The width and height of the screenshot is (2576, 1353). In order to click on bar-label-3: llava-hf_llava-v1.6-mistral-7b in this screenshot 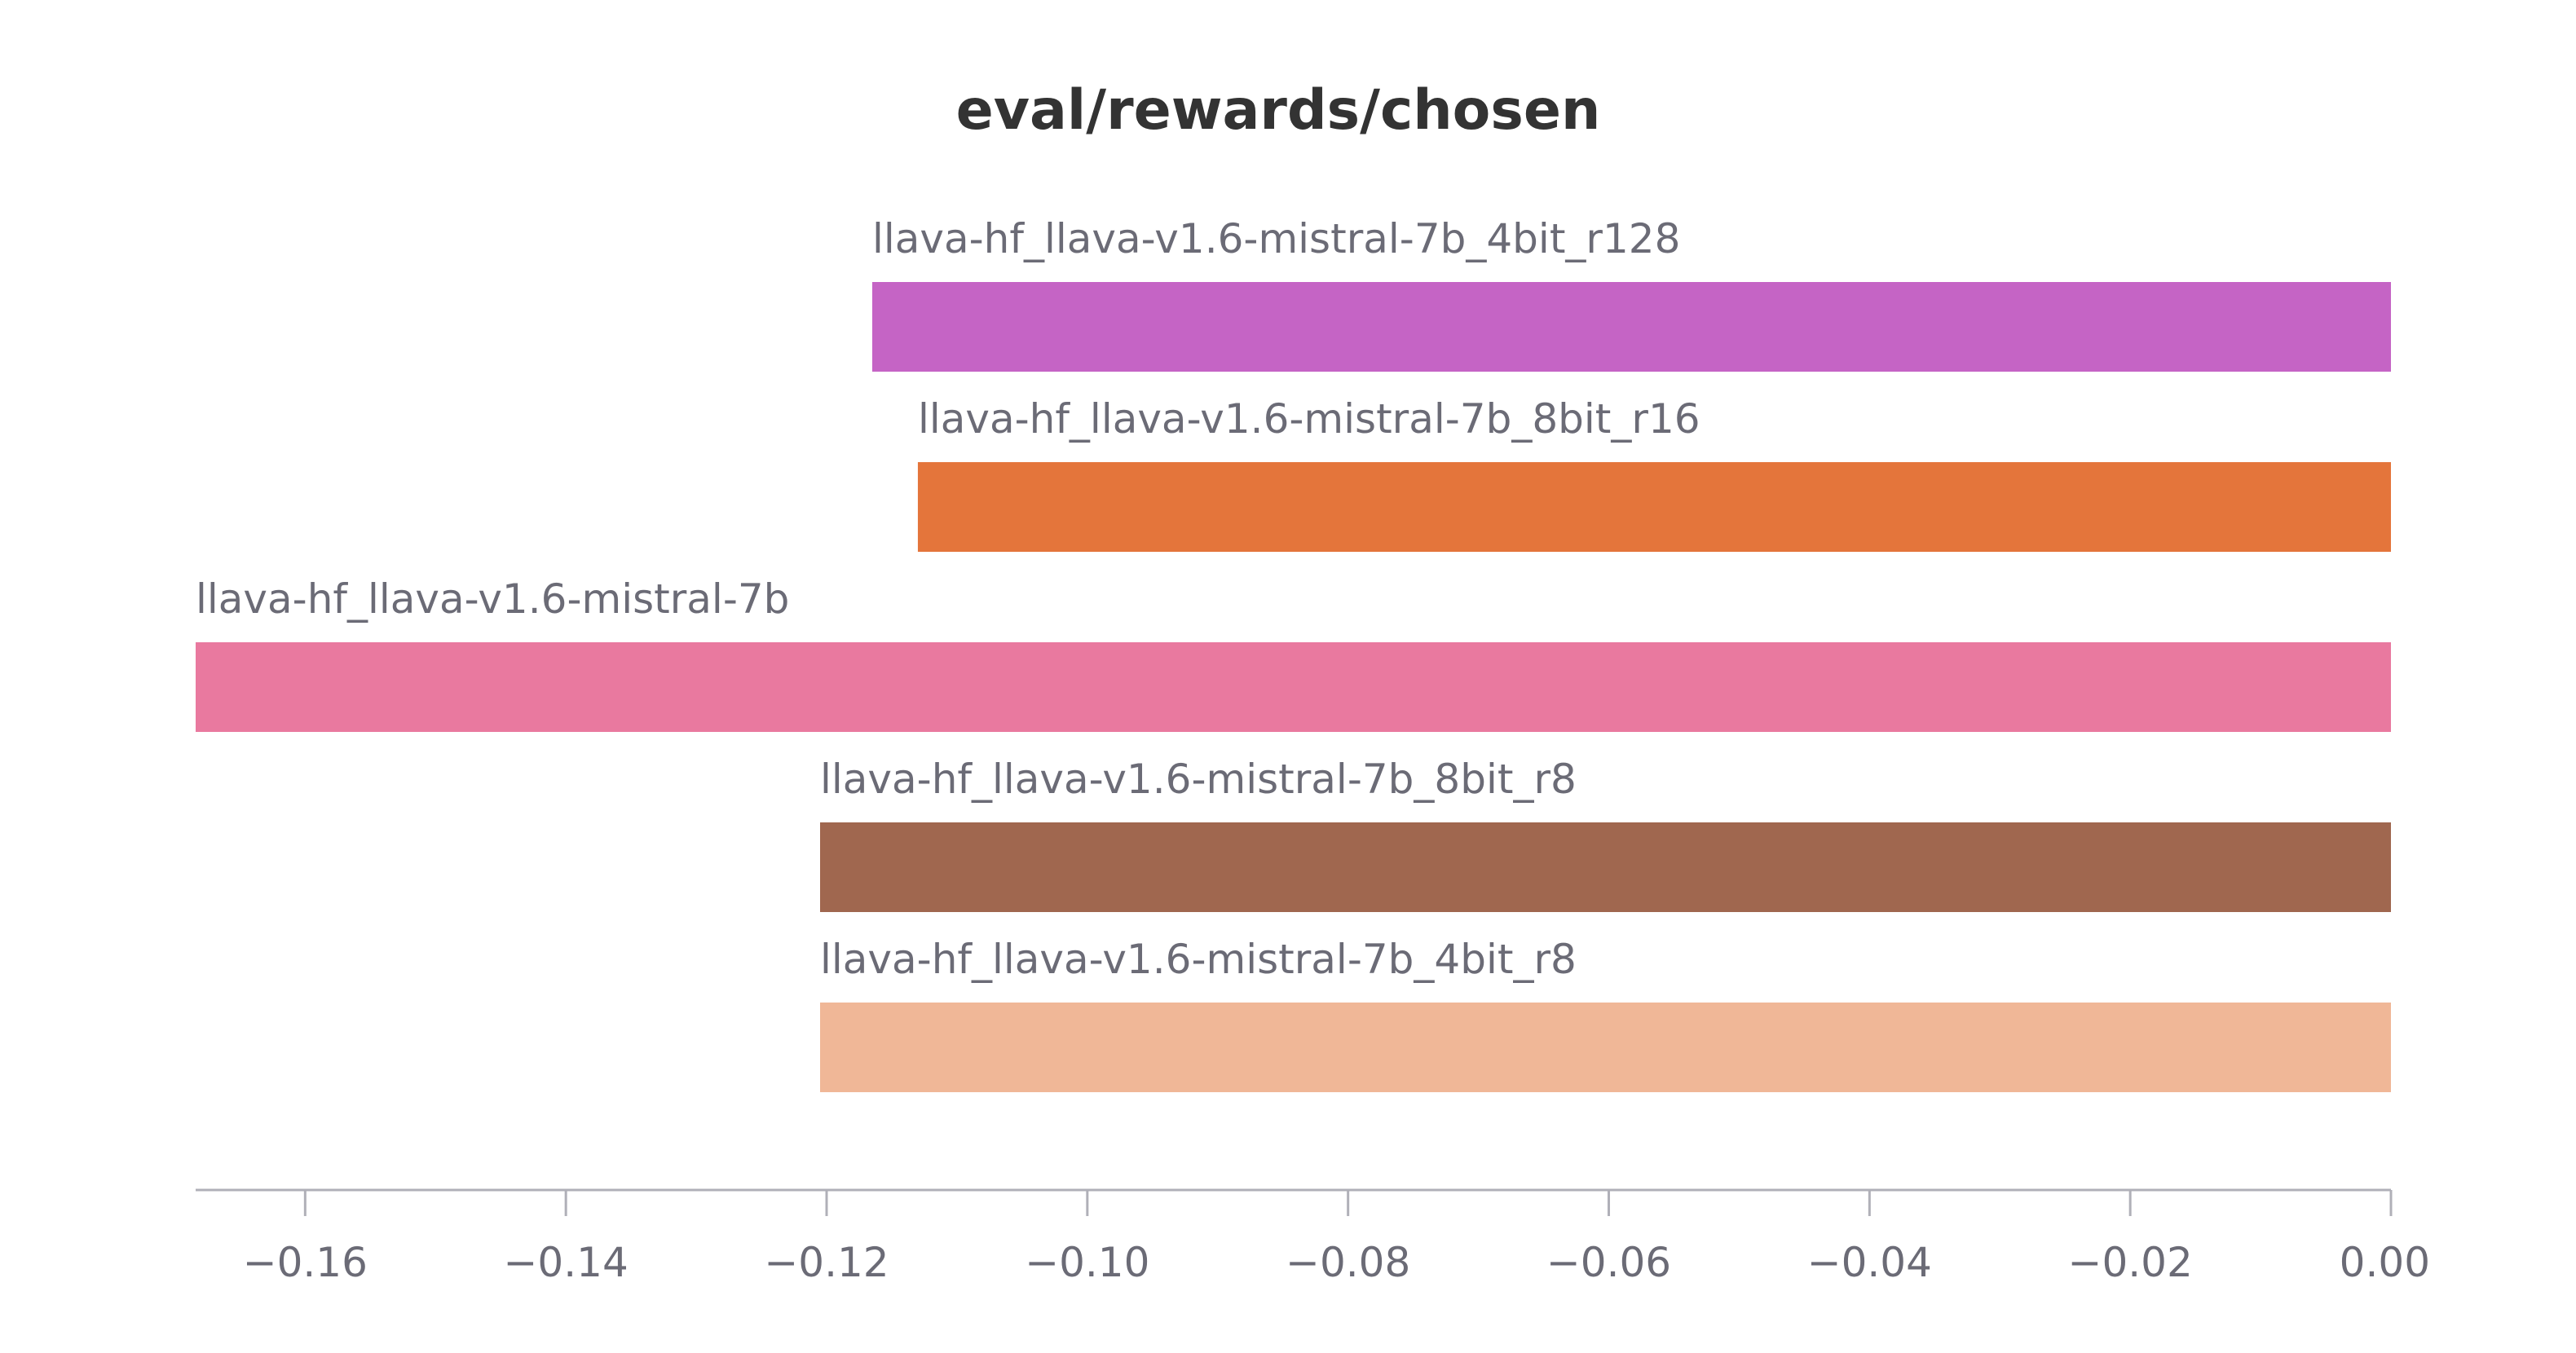, I will do `click(492, 599)`.